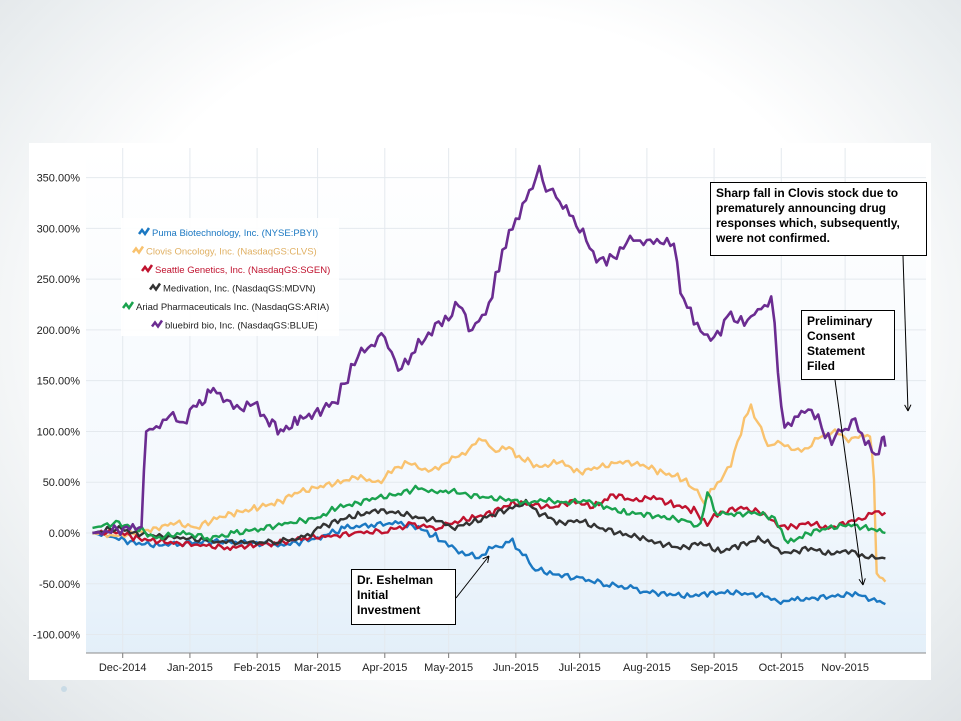  What do you see at coordinates (403, 597) in the screenshot?
I see `annotation-eshelman-investment: Dr. Eshelman Initial Investment` at bounding box center [403, 597].